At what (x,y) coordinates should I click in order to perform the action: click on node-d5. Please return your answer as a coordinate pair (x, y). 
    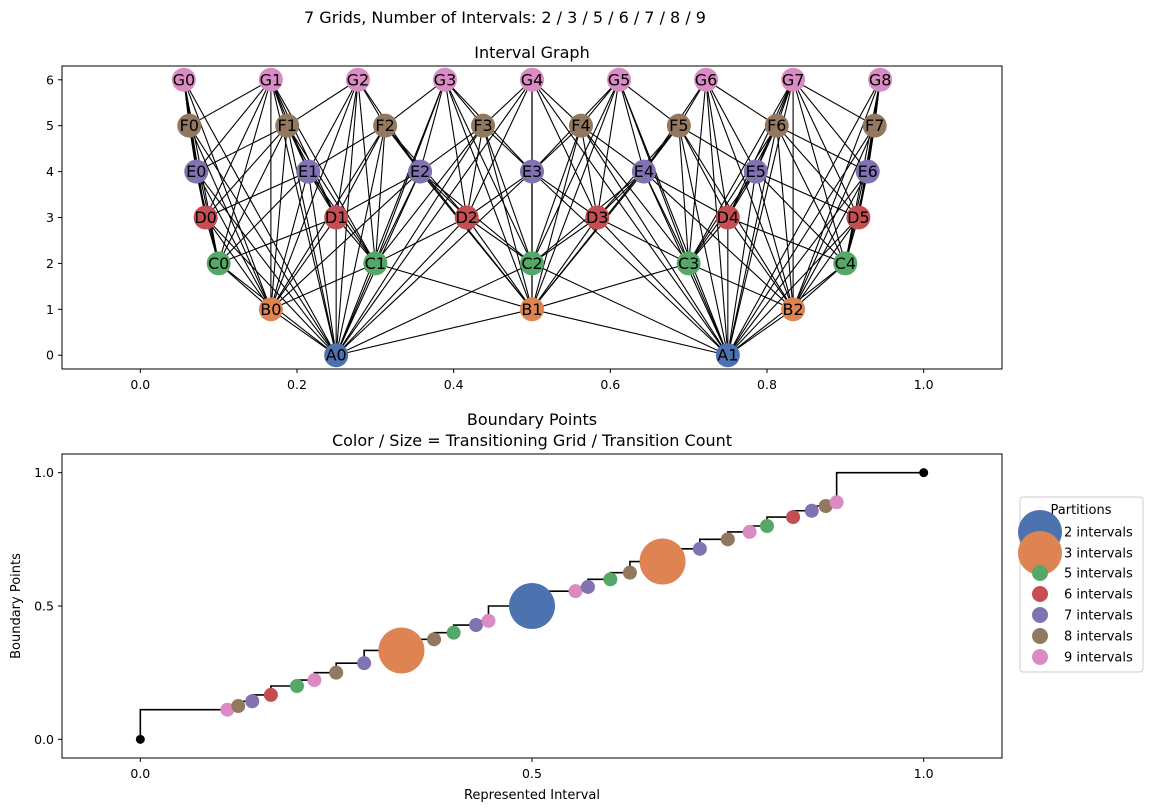
    Looking at the image, I should click on (858, 217).